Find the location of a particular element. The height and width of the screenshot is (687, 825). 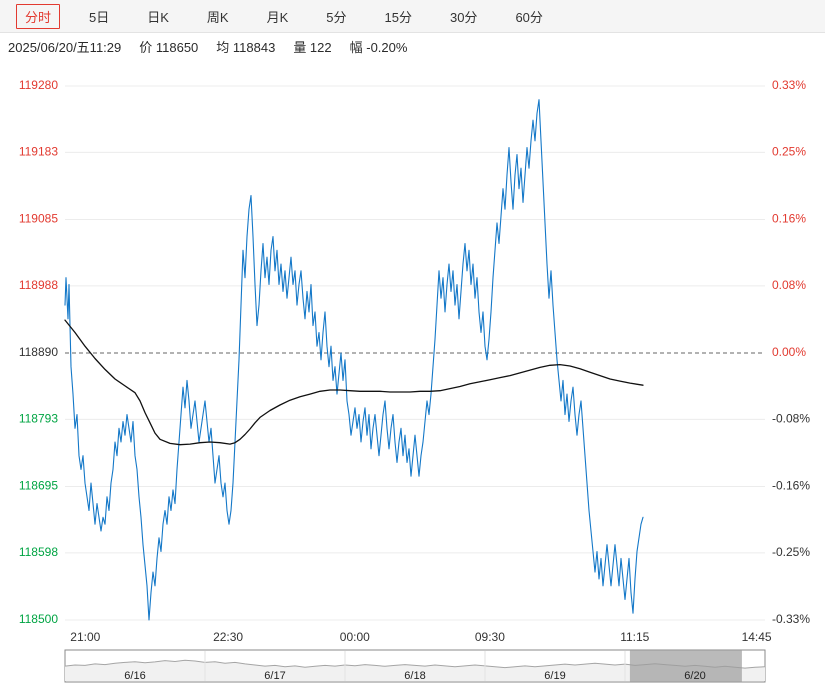

y-axis-label-left: 118988 is located at coordinates (38, 285).